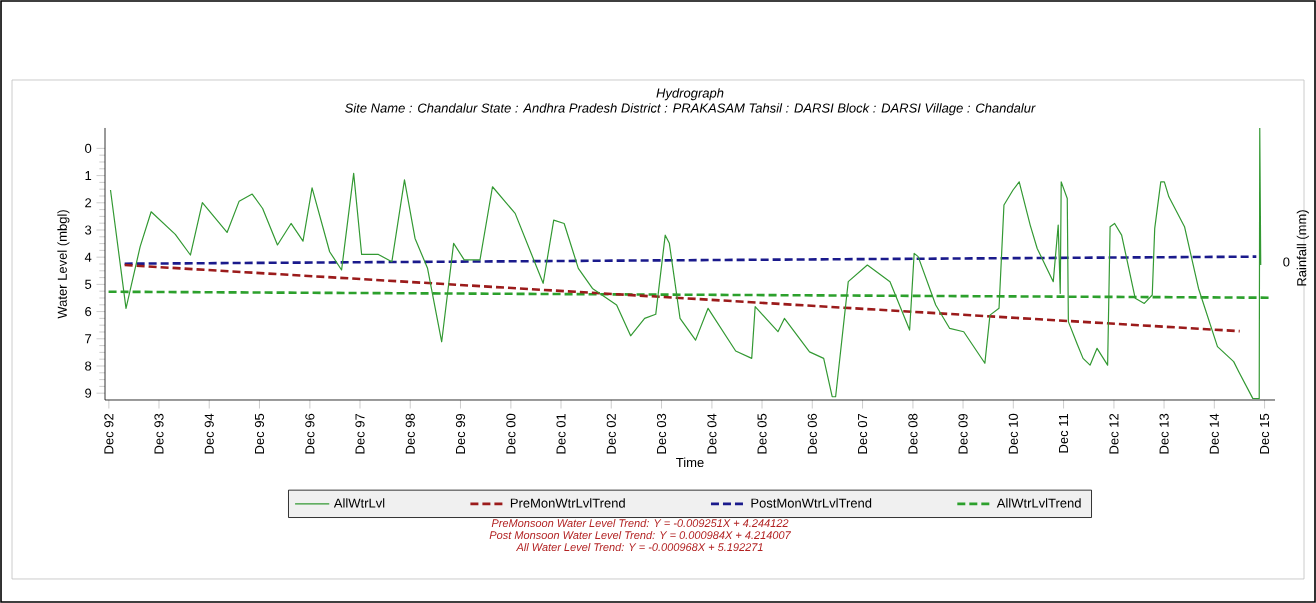 This screenshot has width=1316, height=603. I want to click on text: All Water Level Trend: Y = -0.000968X + 5.192271, so click(639, 547).